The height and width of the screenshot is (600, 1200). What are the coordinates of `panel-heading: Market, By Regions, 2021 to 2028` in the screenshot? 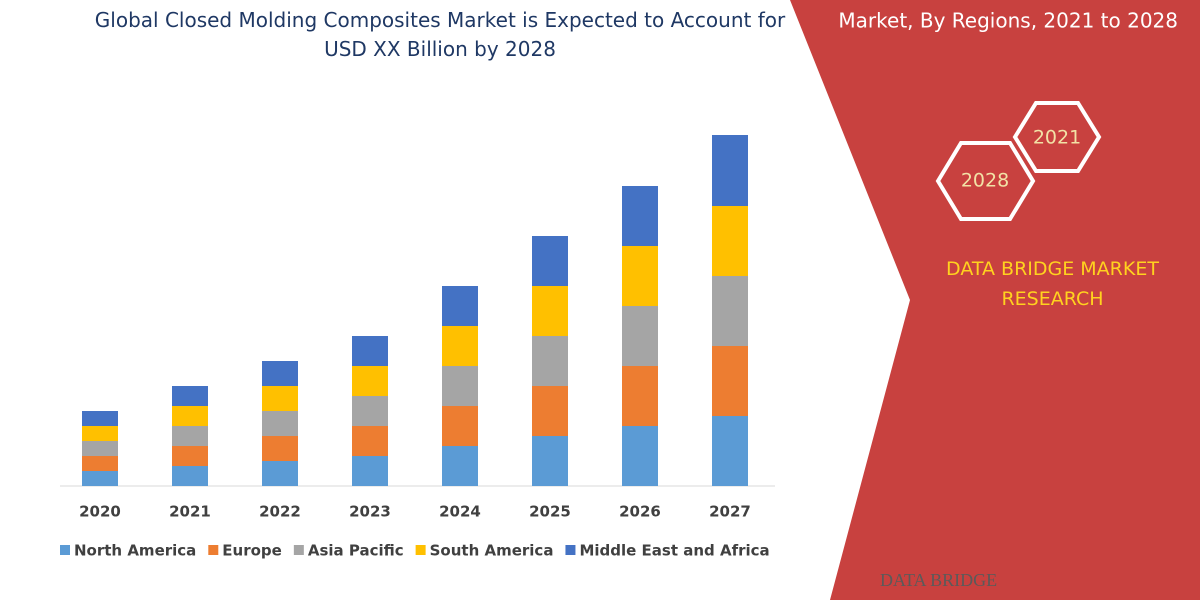 It's located at (1008, 21).